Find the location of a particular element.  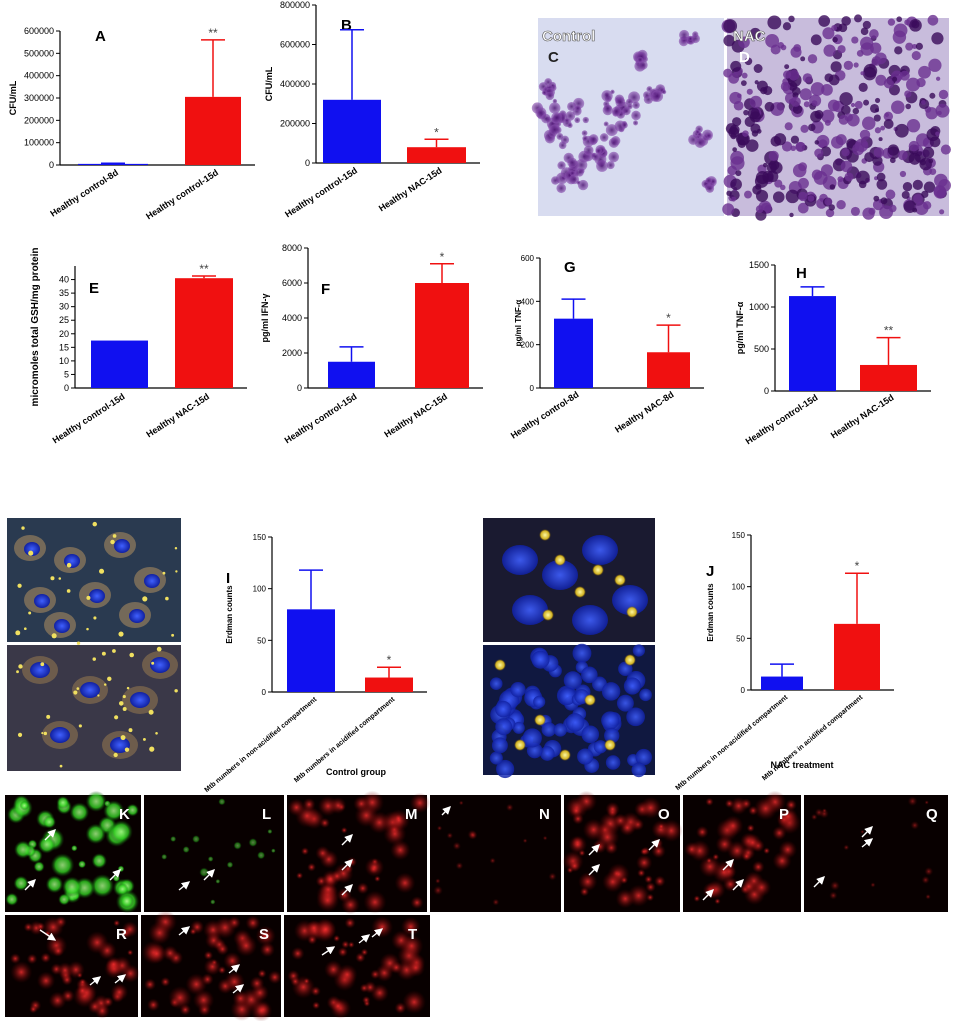

panel-label-t: T is located at coordinates (412, 934).